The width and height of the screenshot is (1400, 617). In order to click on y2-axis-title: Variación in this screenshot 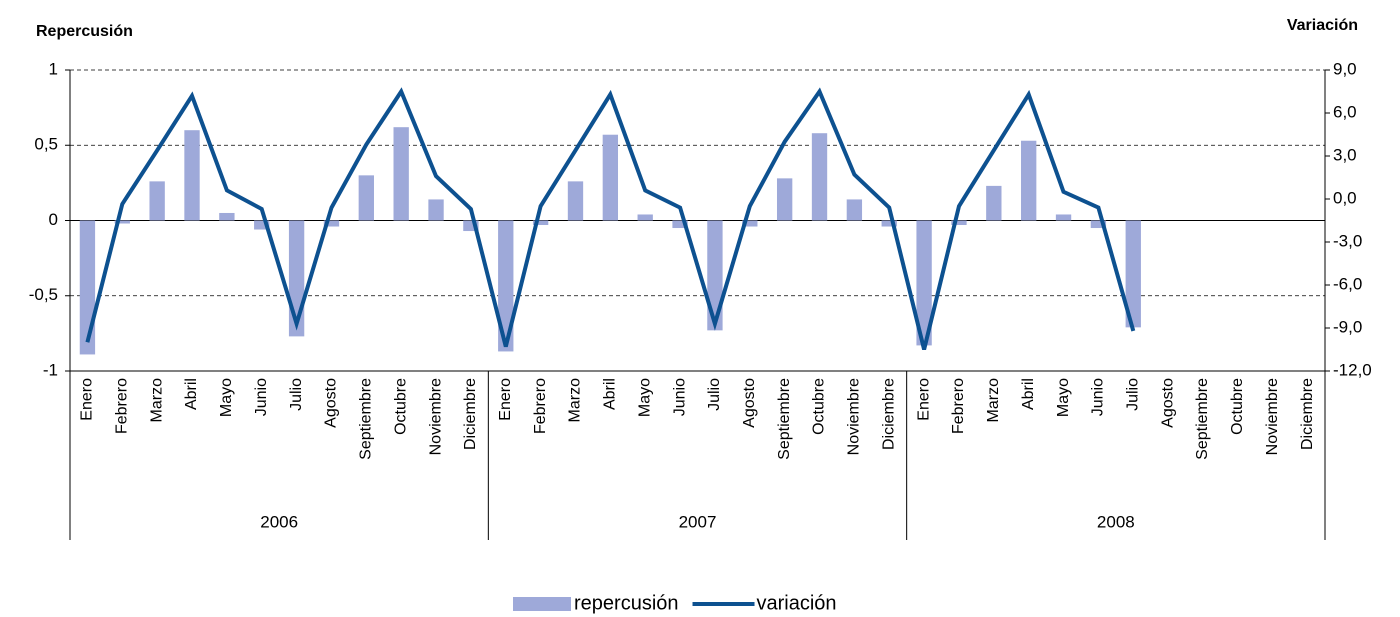, I will do `click(1322, 25)`.